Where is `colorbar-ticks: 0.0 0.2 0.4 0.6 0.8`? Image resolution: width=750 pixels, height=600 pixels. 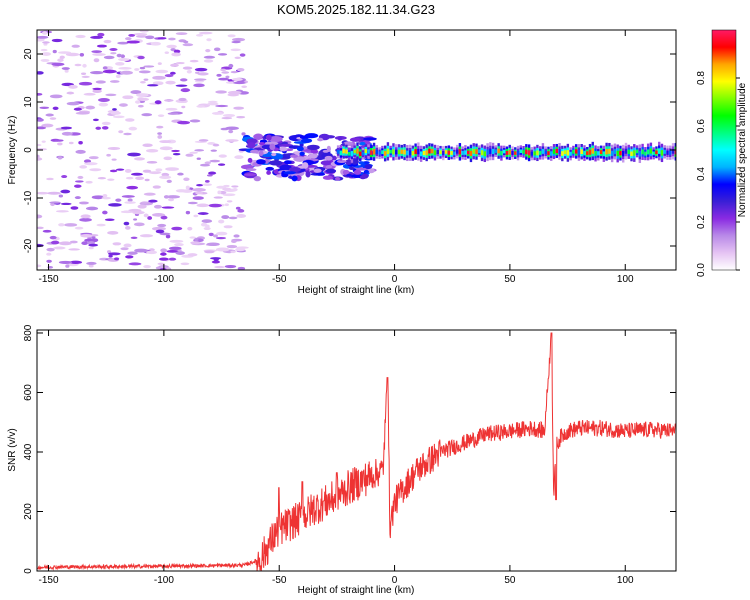
colorbar-ticks: 0.0 0.2 0.4 0.6 0.8 is located at coordinates (718, 174).